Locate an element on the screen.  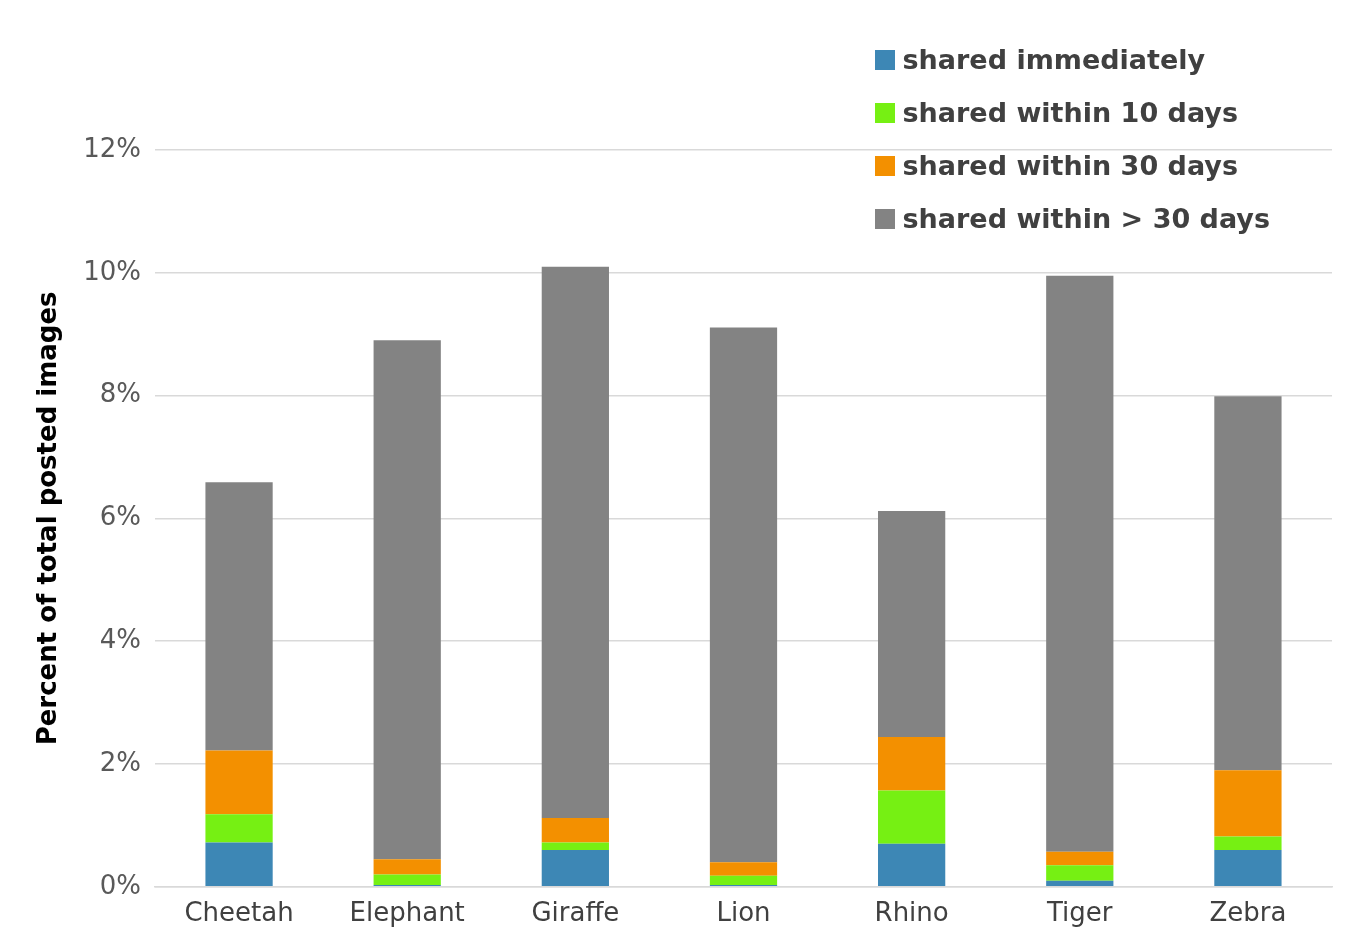
y-tick-label: 4% is located at coordinates (120, 638).